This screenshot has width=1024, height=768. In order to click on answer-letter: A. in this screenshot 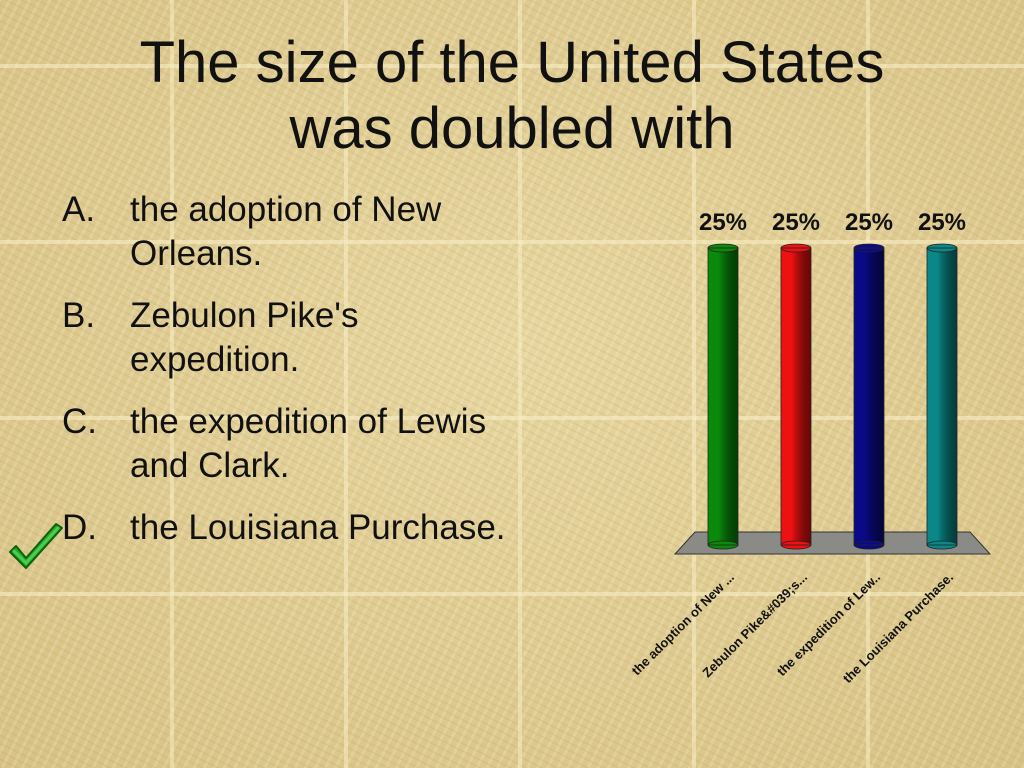, I will do `click(79, 209)`.